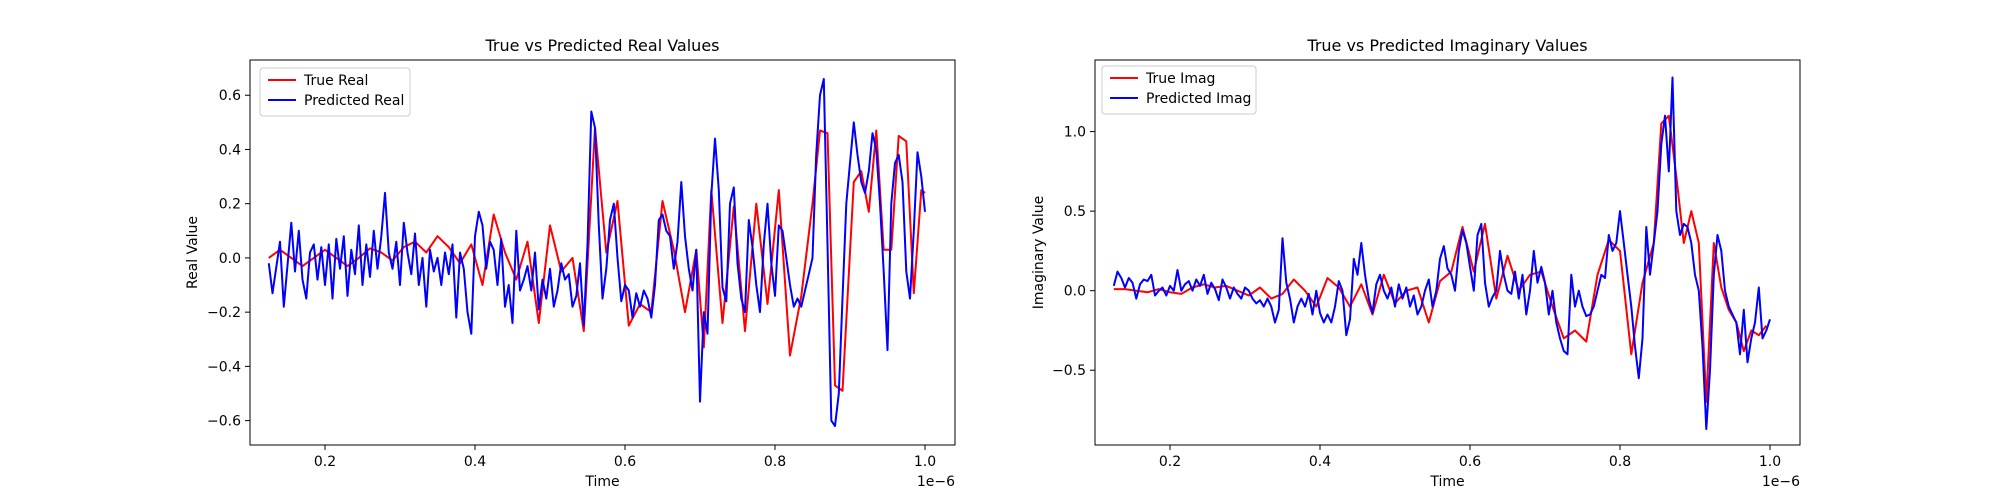  Describe the element at coordinates (1039, 253) in the screenshot. I see `y-axis-label: Imaginary Value` at that location.